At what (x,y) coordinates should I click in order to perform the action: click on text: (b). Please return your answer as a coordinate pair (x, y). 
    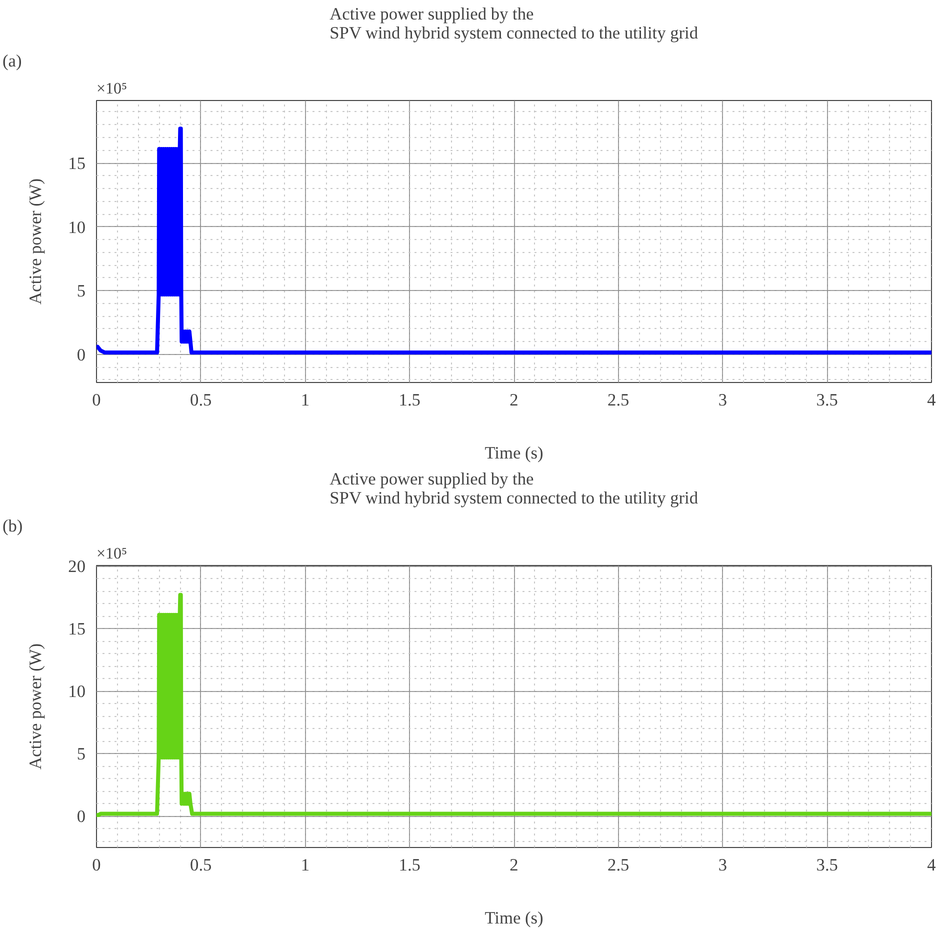
    Looking at the image, I should click on (12, 526).